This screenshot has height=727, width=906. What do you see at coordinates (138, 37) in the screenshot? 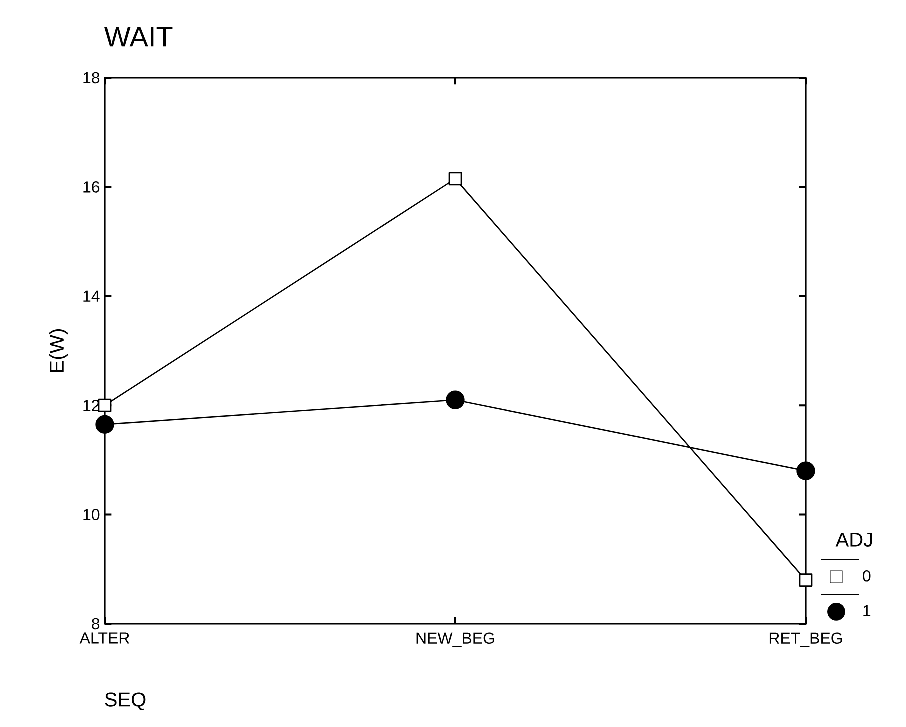
I see `chart-title: WAIT` at bounding box center [138, 37].